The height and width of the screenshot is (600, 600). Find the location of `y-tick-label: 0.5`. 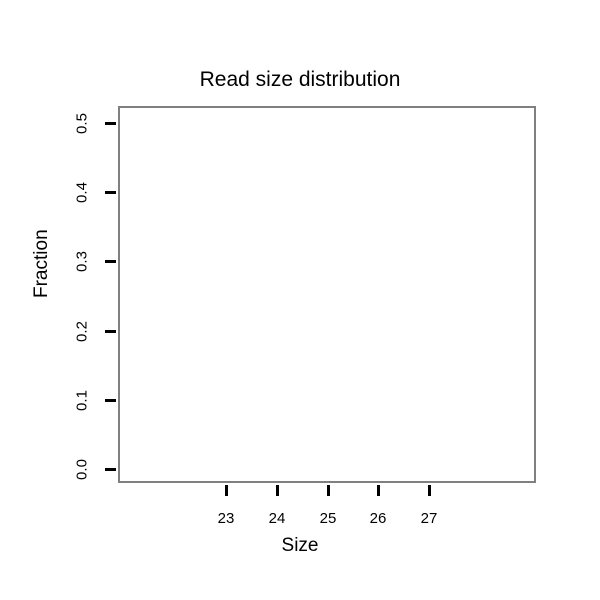

y-tick-label: 0.5 is located at coordinates (82, 123).